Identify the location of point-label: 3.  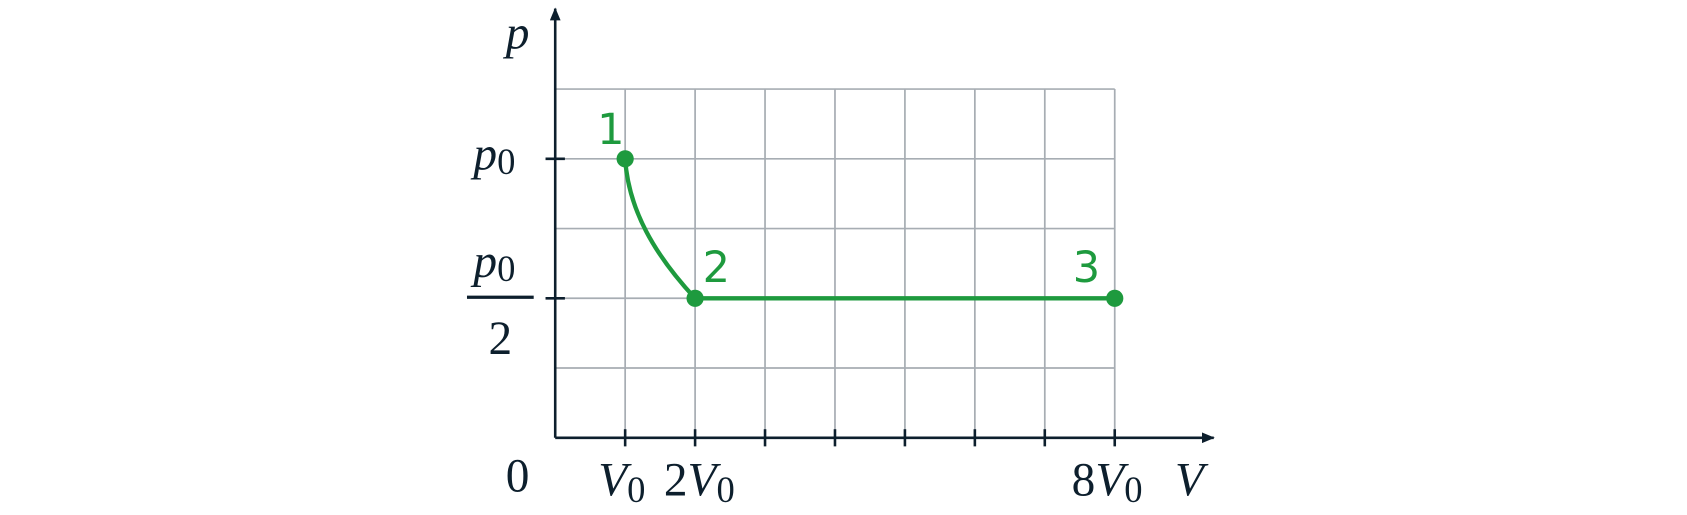
(1086, 268).